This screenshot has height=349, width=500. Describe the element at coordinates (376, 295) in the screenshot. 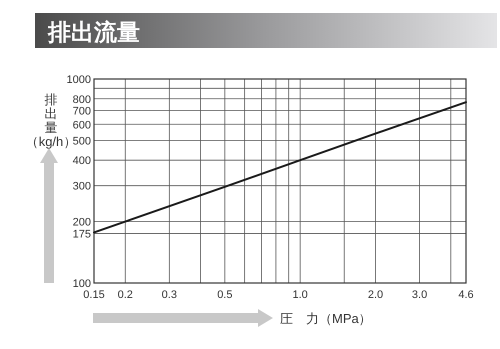

I see `x-tick-label: 2.0` at that location.